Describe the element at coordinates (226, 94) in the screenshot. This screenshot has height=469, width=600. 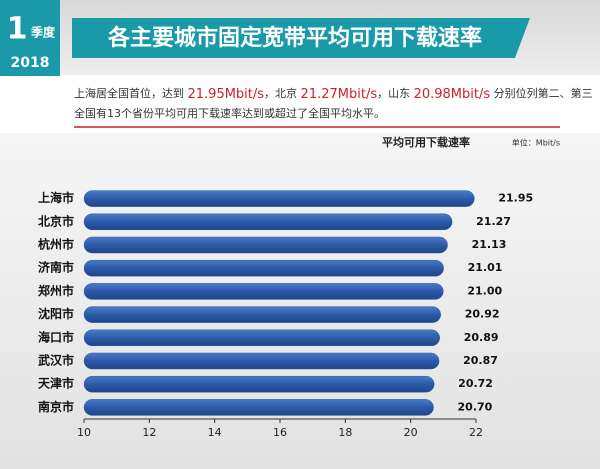
I see `highlight: 21.95Mbit/s` at that location.